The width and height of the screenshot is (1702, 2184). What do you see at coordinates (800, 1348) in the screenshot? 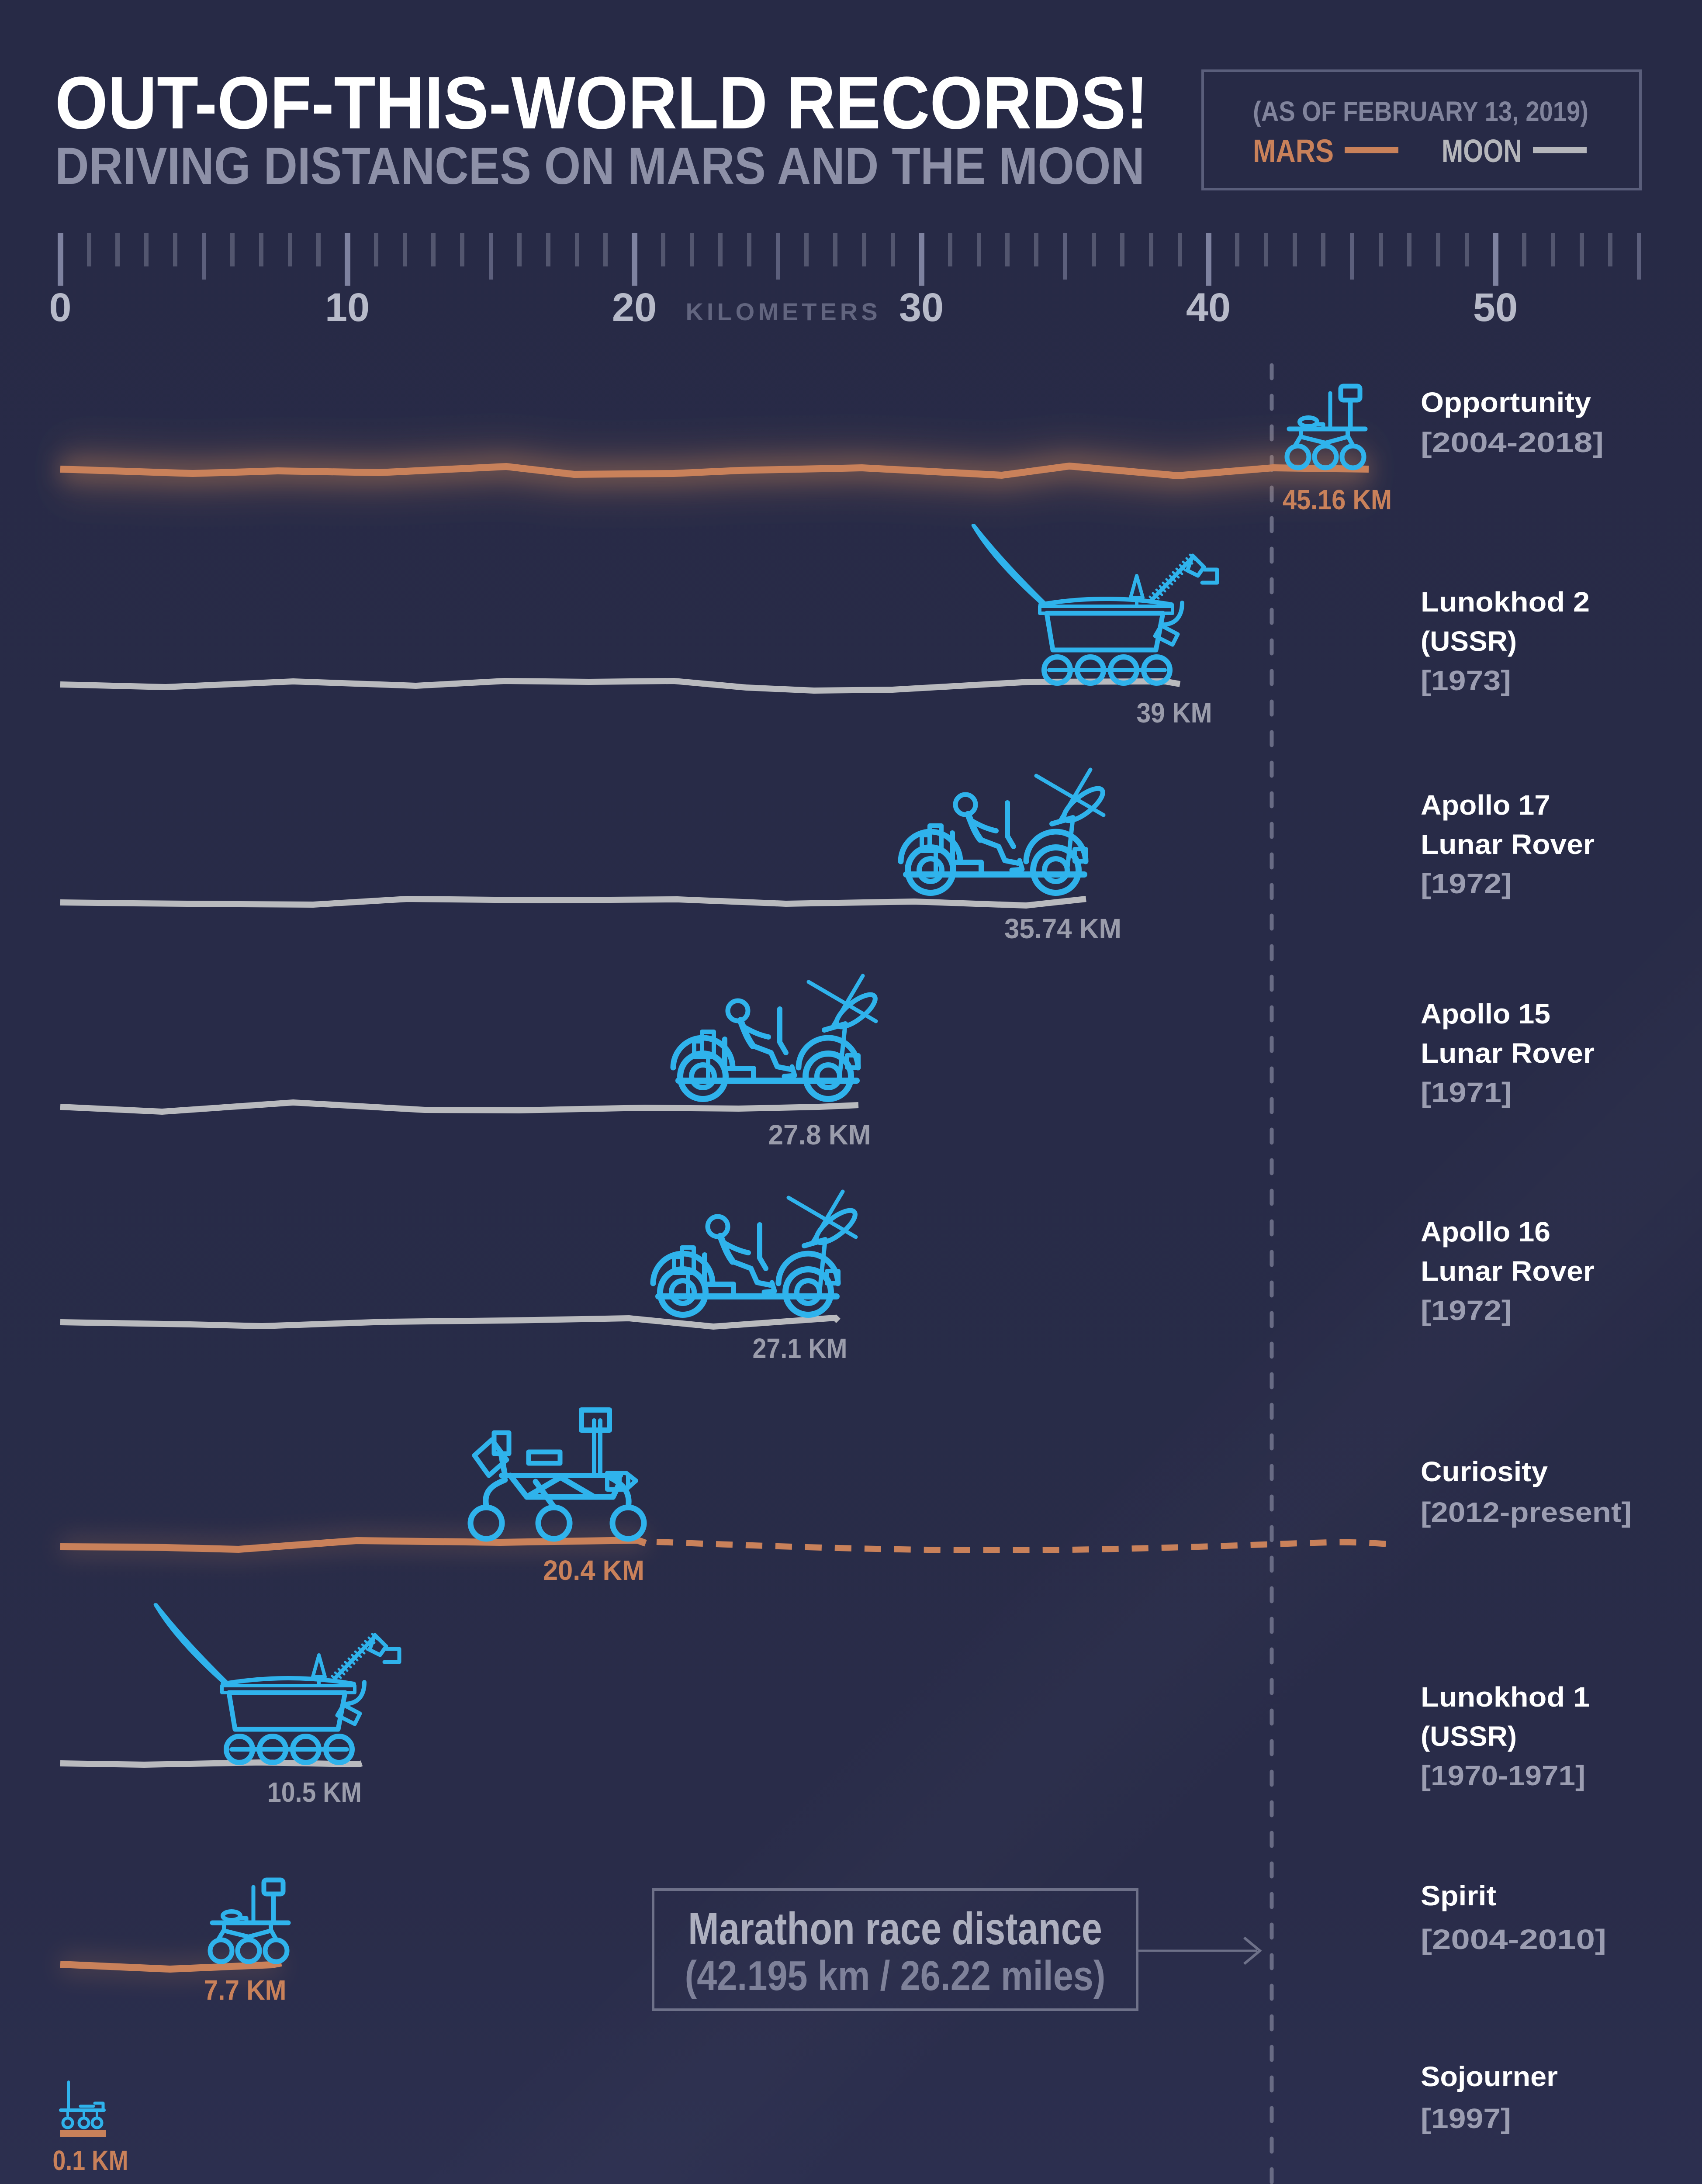
I see `svg-text: 27.1 KM` at bounding box center [800, 1348].